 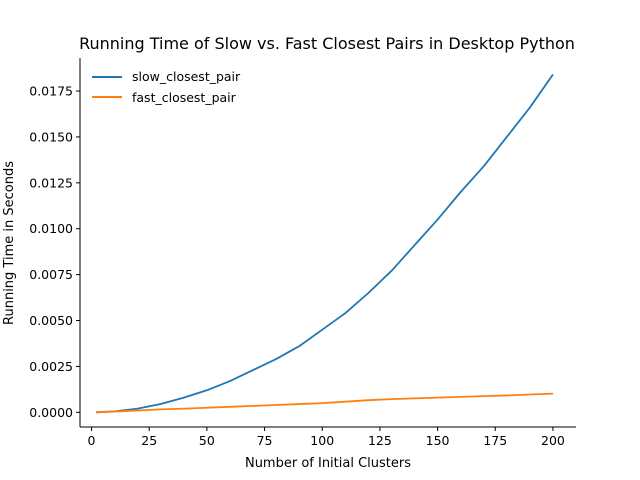 What do you see at coordinates (186, 76) in the screenshot?
I see `legend-label-slow: slow_closest_pair` at bounding box center [186, 76].